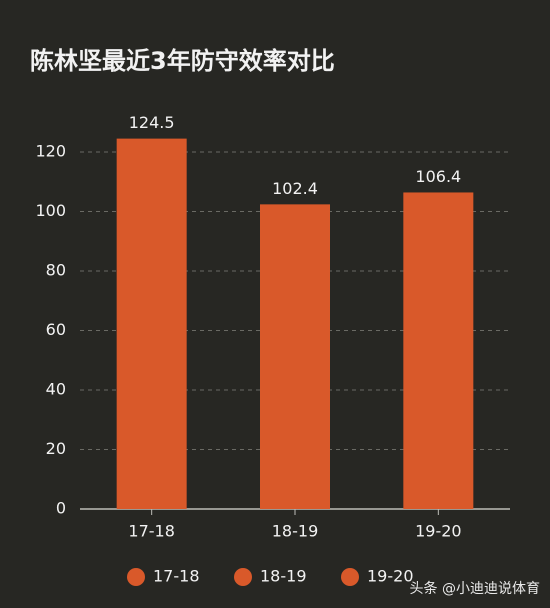  I want to click on data-label: 102.4, so click(295, 188).